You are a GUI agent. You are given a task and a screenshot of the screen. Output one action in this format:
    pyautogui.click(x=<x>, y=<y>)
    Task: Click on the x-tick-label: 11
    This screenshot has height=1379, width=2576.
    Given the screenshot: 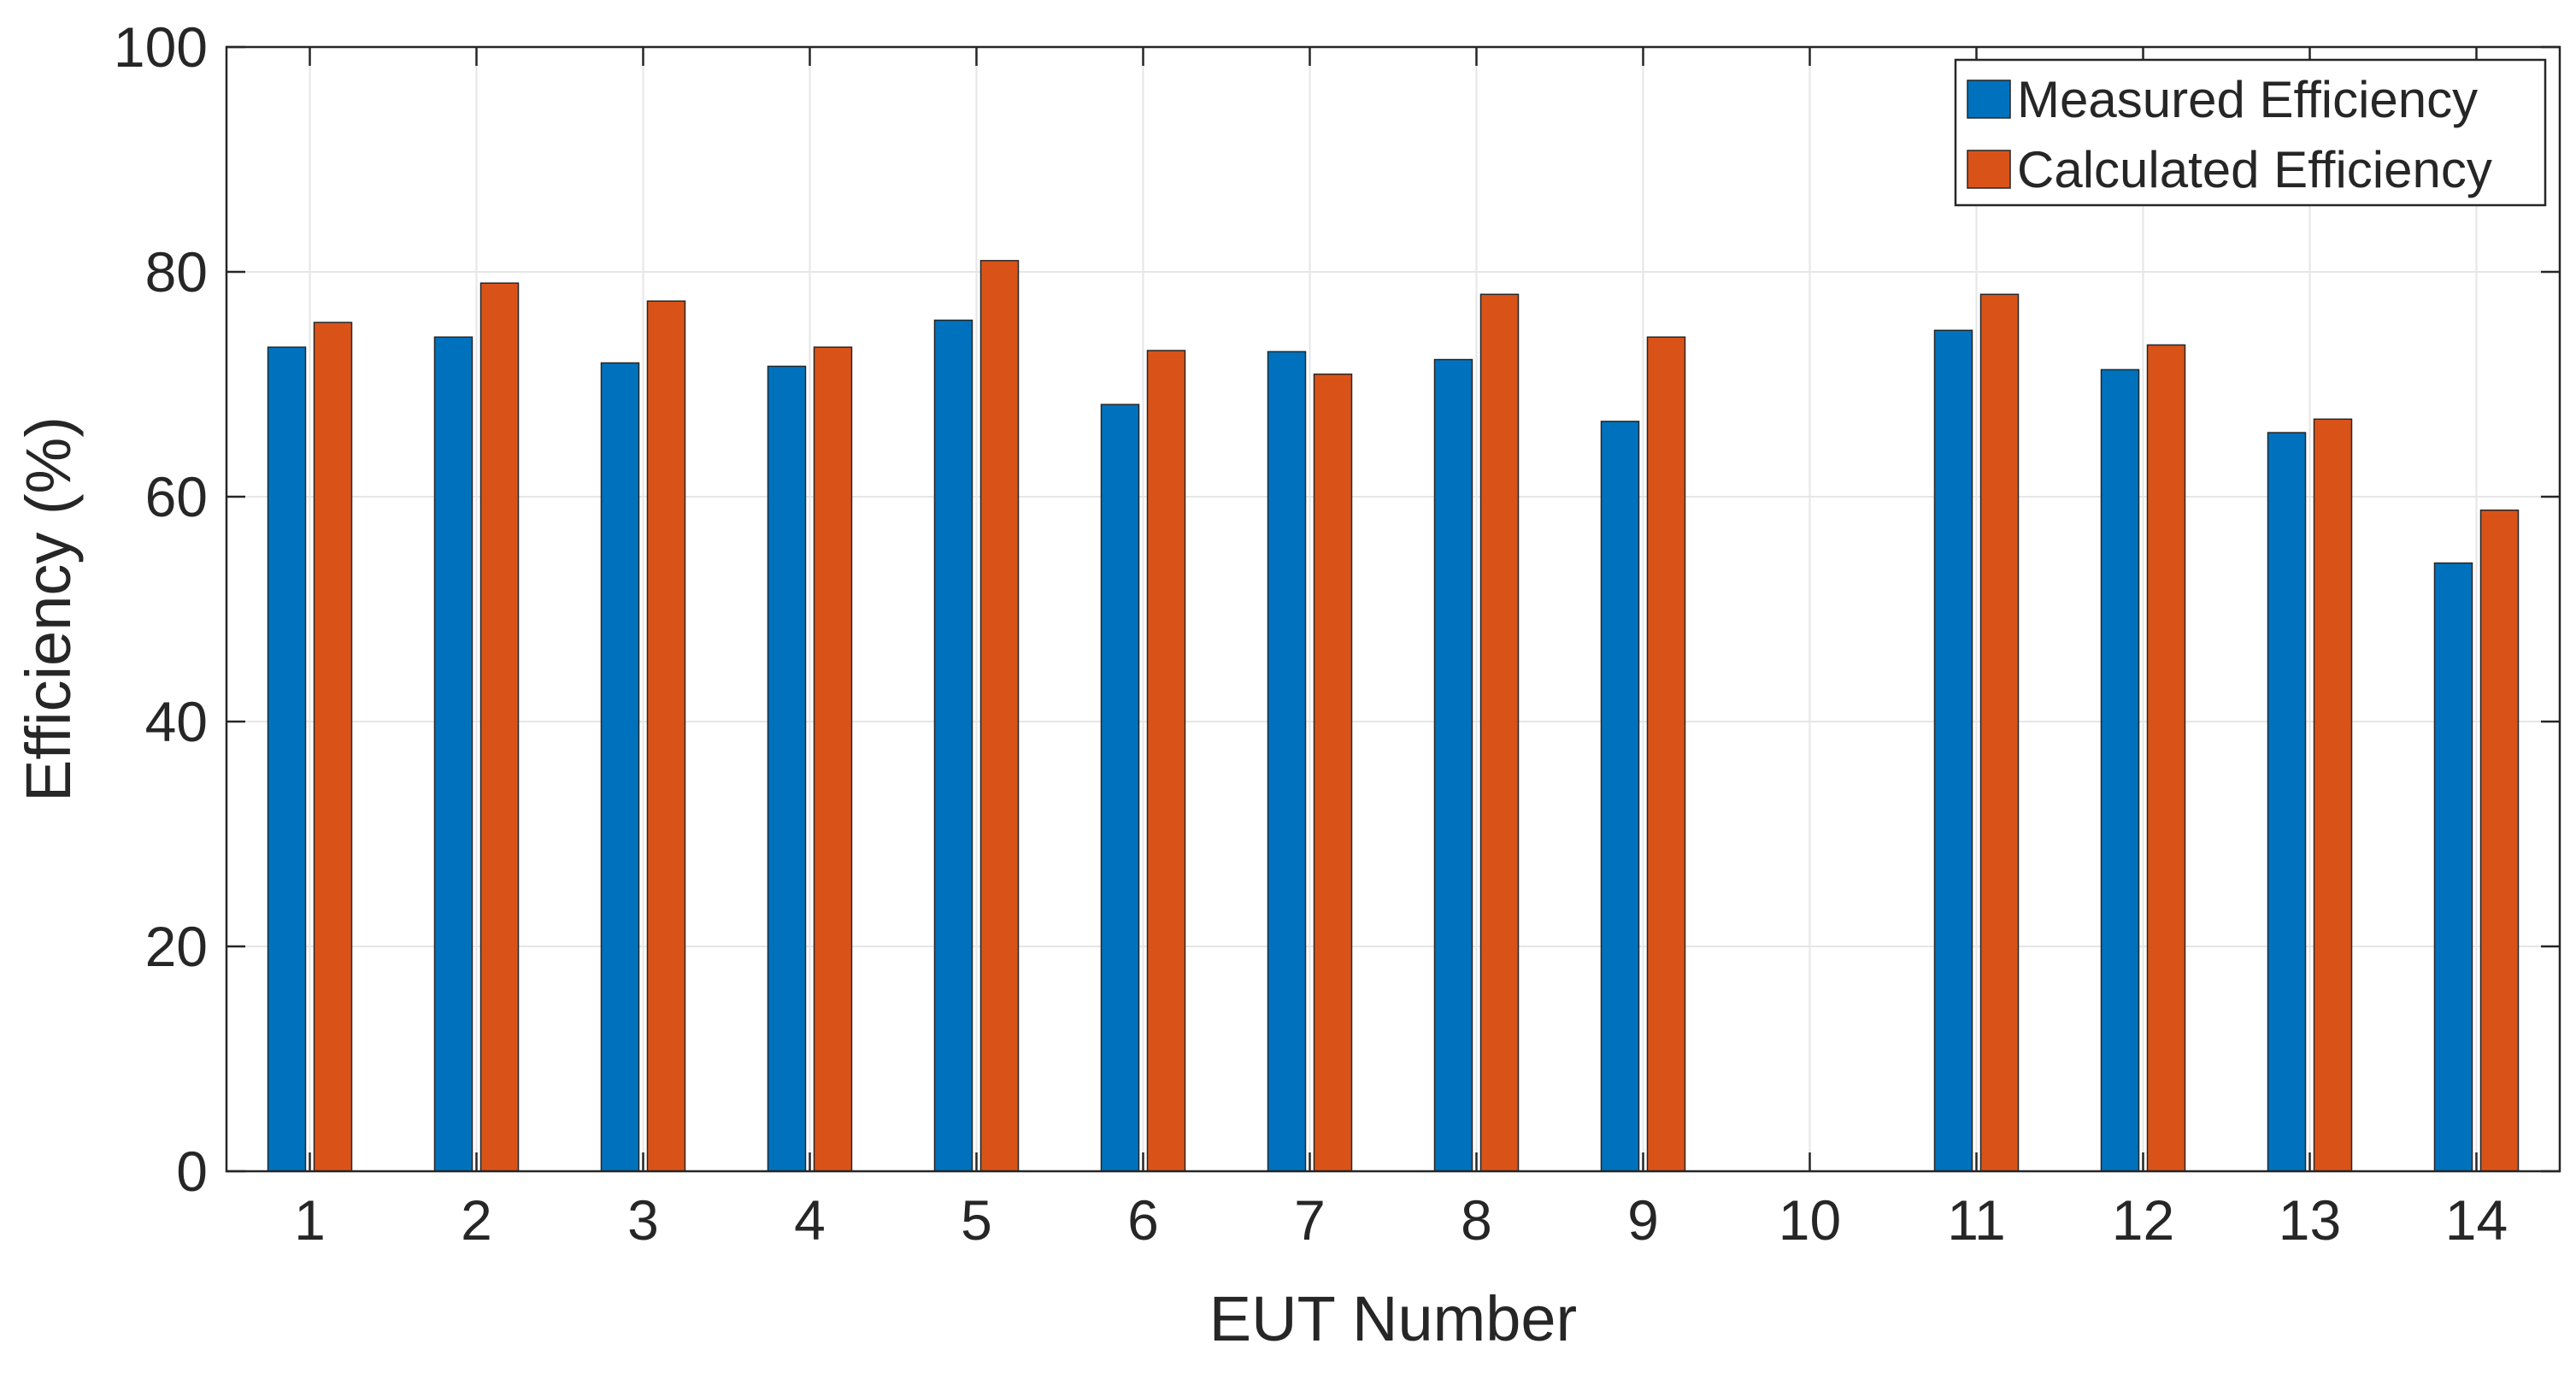 What is the action you would take?
    pyautogui.click(x=1976, y=1220)
    